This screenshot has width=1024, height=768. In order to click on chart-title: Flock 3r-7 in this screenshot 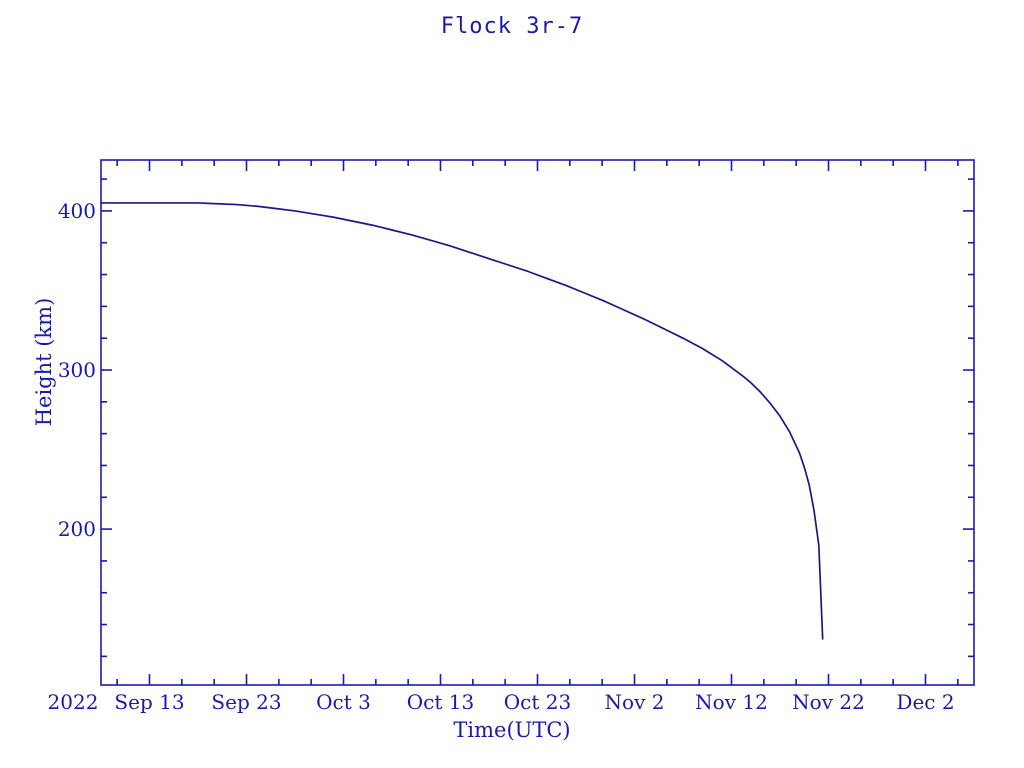, I will do `click(512, 26)`.